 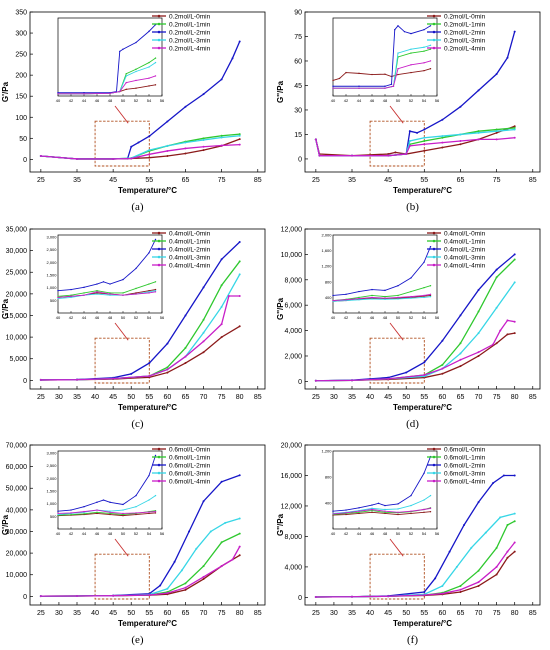 What do you see at coordinates (372, 317) in the screenshot?
I see `inset-x-tick-label: 46` at bounding box center [372, 317].